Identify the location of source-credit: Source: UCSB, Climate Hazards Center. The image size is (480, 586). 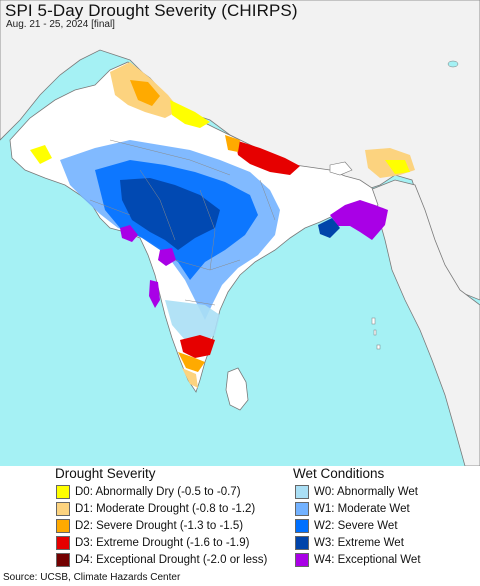
(92, 577).